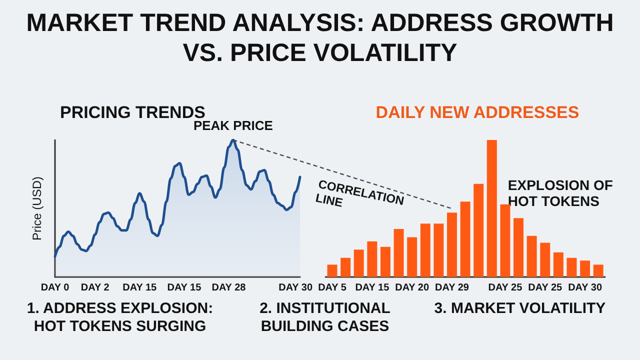 Image resolution: width=640 pixels, height=360 pixels. What do you see at coordinates (120, 318) in the screenshot?
I see `text: 1. ADDRESS EXPLOSION: HOT TOKENS SURGING` at bounding box center [120, 318].